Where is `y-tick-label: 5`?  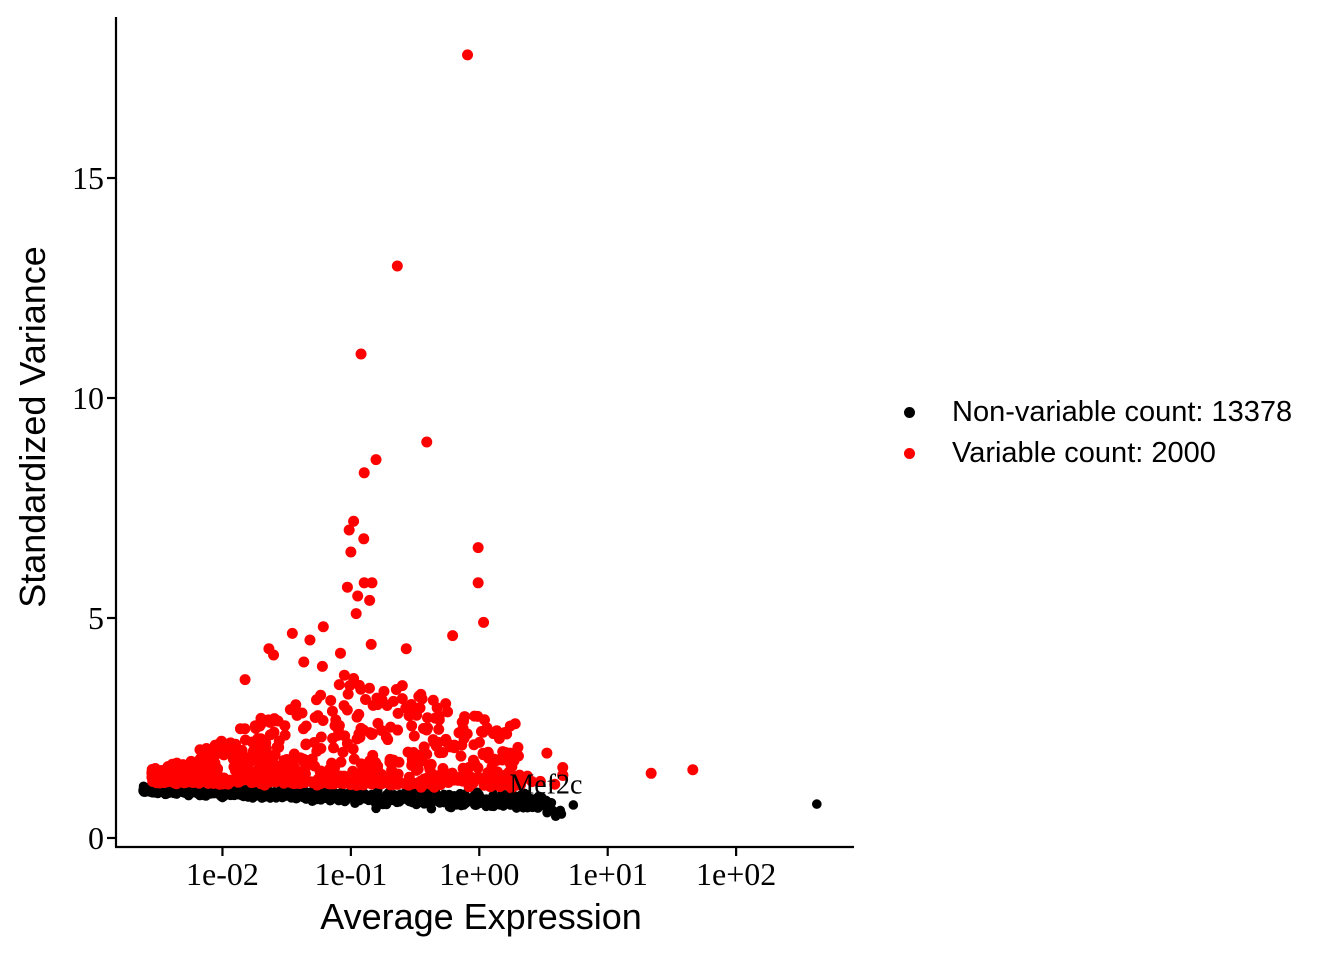
y-tick-label: 5 is located at coordinates (96, 618).